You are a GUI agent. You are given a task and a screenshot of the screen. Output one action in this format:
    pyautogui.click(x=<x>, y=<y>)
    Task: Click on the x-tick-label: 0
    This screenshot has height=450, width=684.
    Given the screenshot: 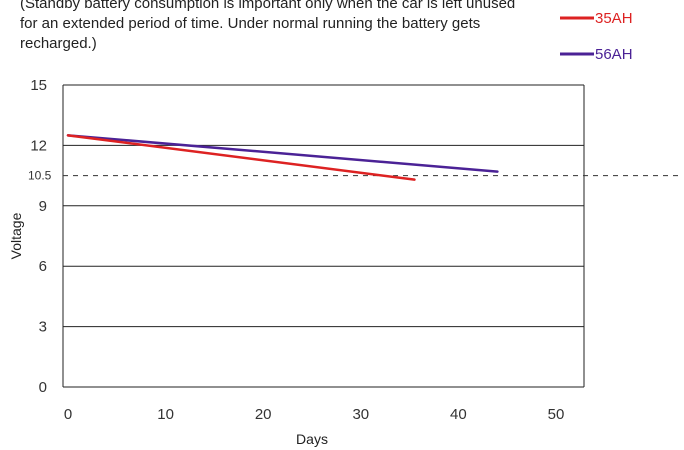 What is the action you would take?
    pyautogui.click(x=68, y=414)
    